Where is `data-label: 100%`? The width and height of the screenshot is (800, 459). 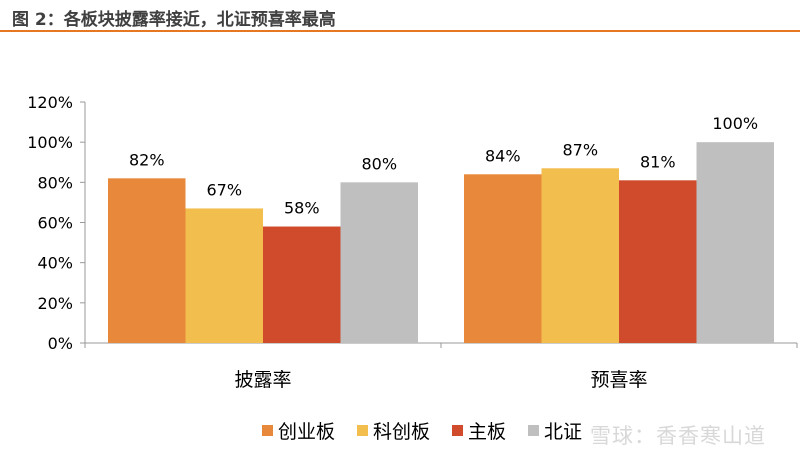
data-label: 100% is located at coordinates (735, 123).